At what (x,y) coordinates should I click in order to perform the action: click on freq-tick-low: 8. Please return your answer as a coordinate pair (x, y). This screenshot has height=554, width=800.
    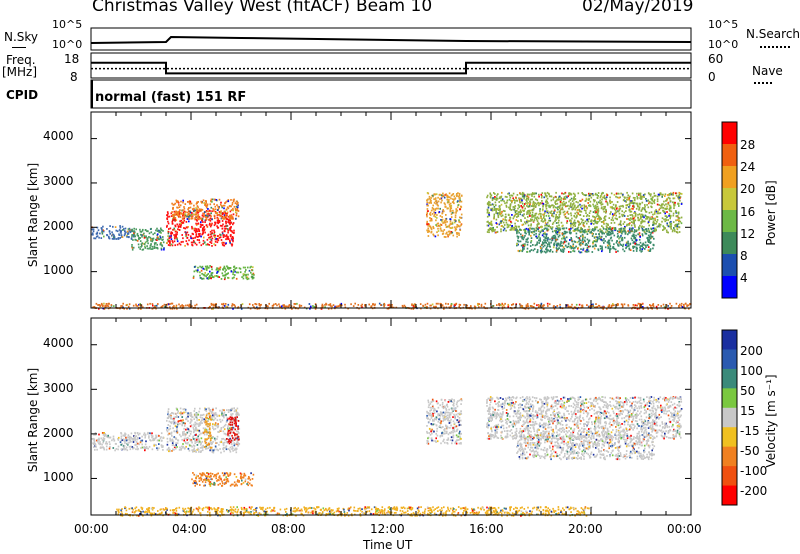
    Looking at the image, I should click on (74, 77).